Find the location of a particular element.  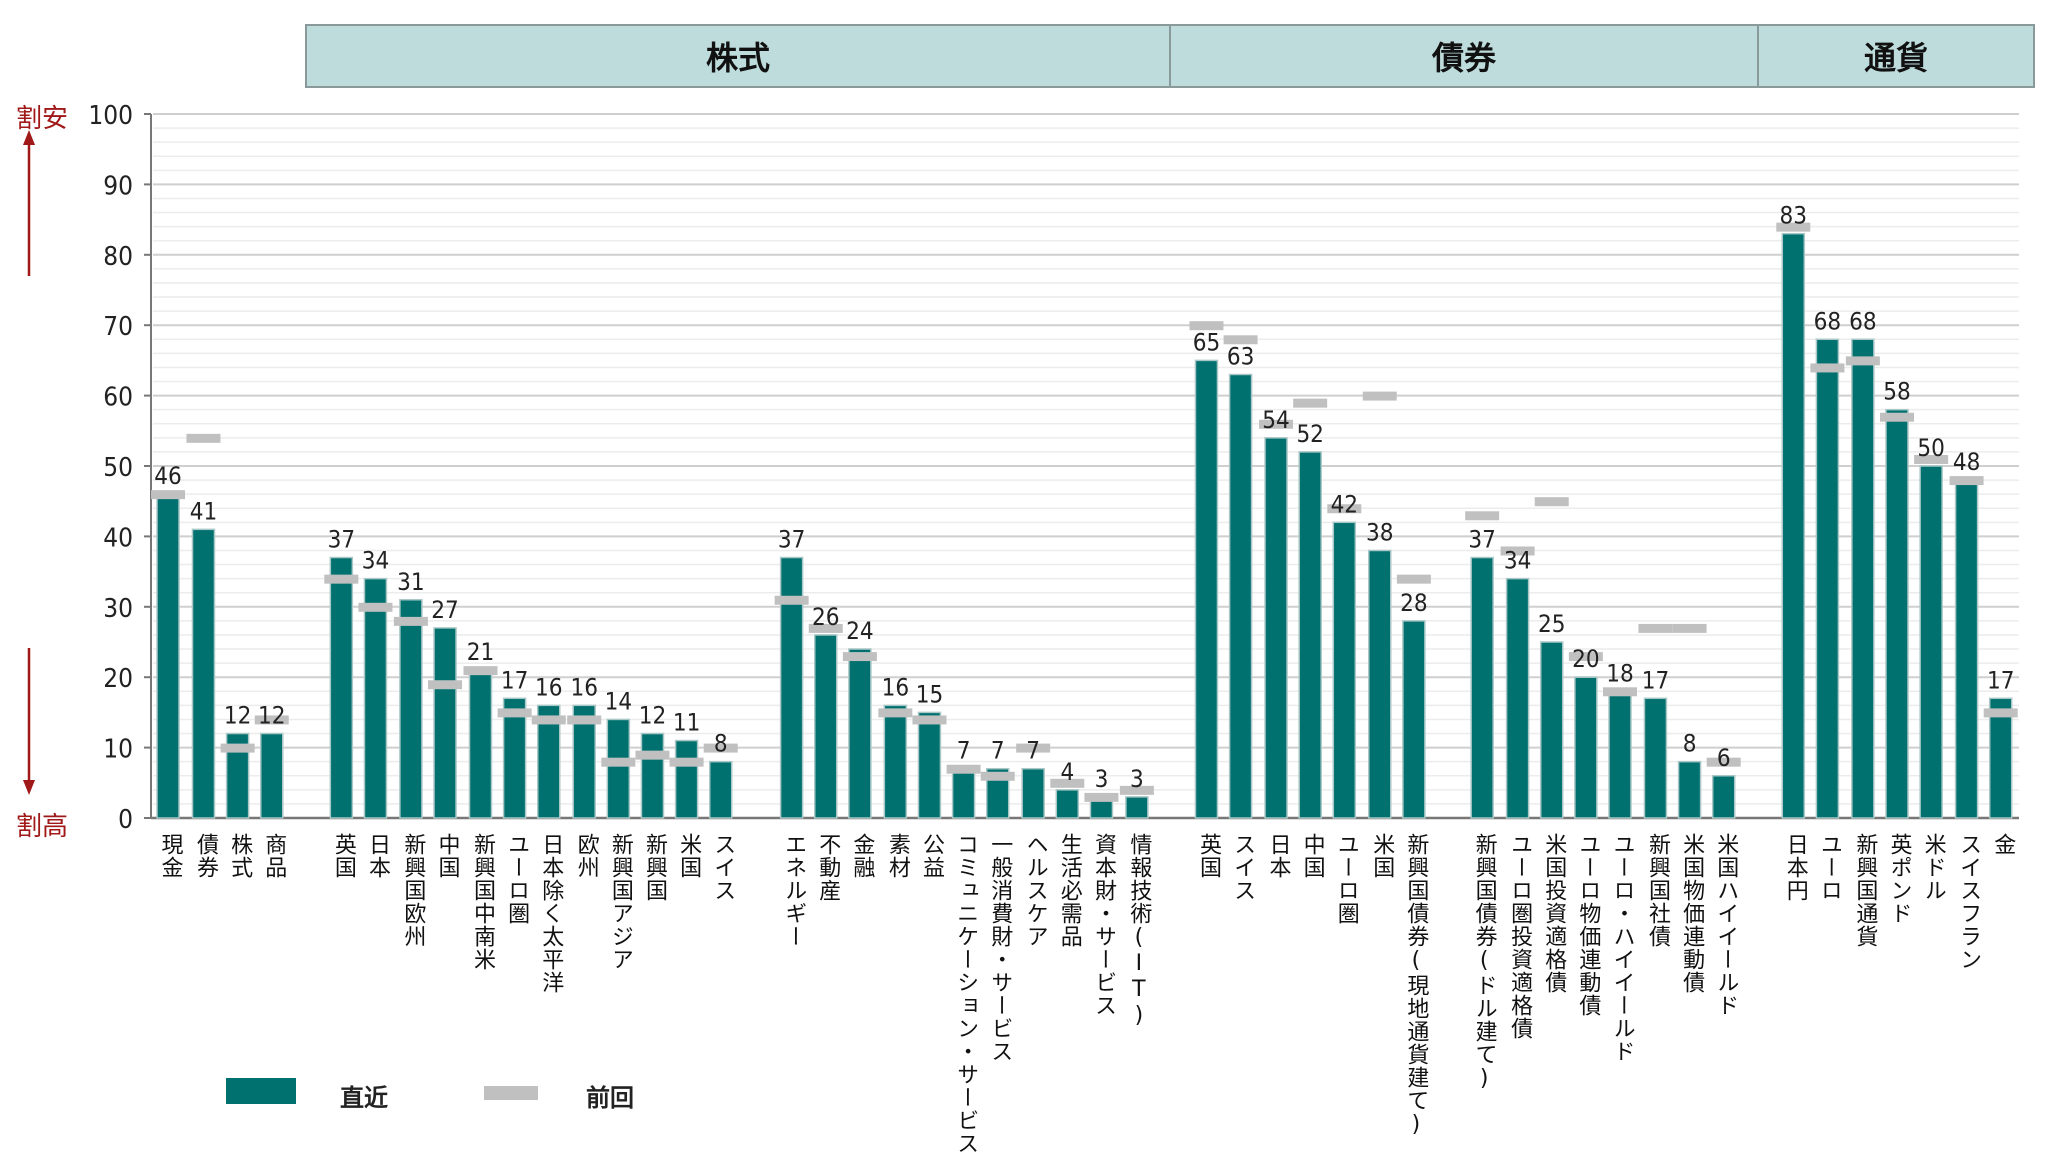

data-label: 63 is located at coordinates (1240, 356).